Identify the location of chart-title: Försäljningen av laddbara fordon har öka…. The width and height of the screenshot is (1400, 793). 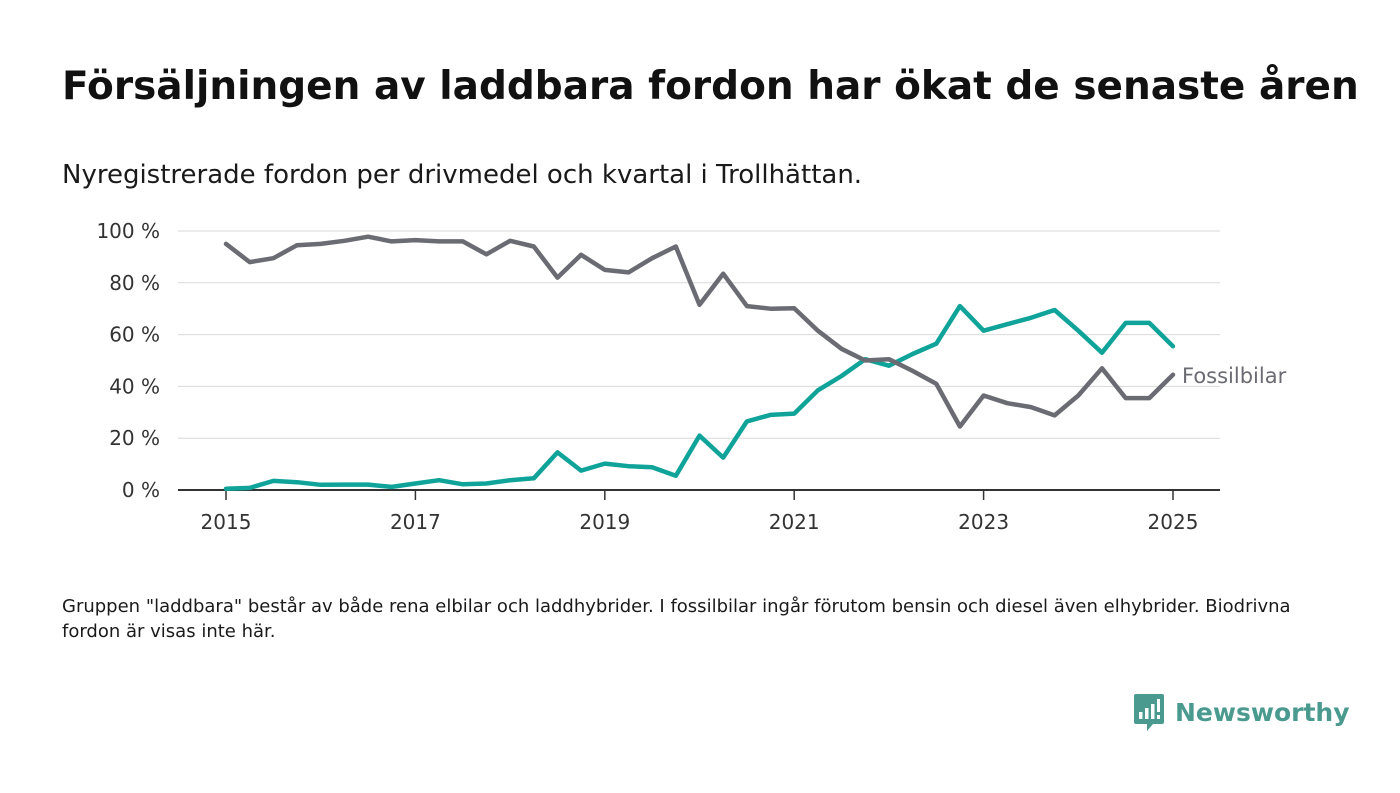
(710, 86).